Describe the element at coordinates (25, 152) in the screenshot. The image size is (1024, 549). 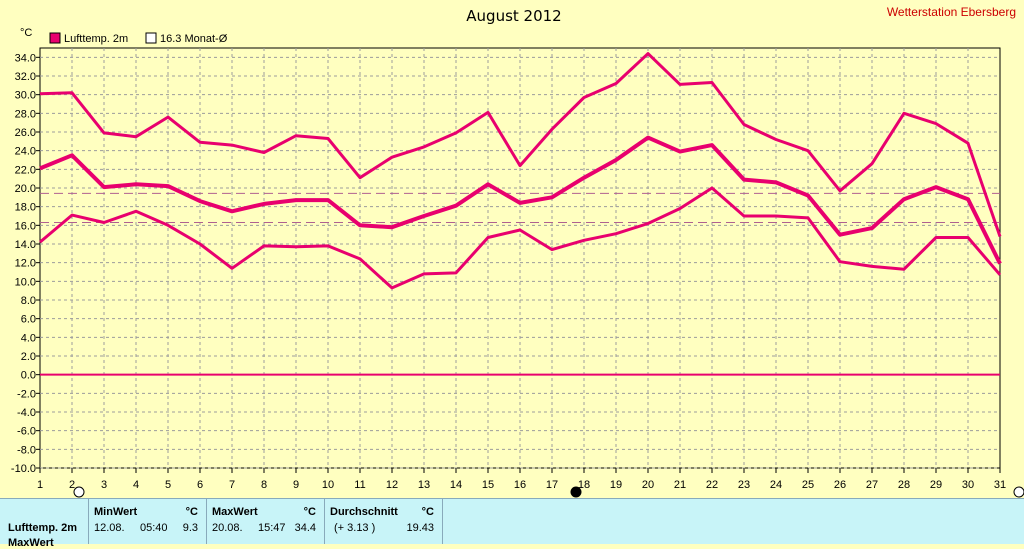
I see `y-tick-label: 24.0` at that location.